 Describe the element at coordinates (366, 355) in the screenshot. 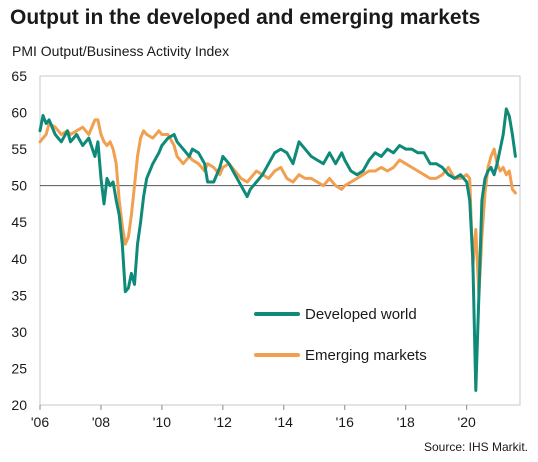

I see `legend-label-emerging-markets: Emerging markets` at that location.